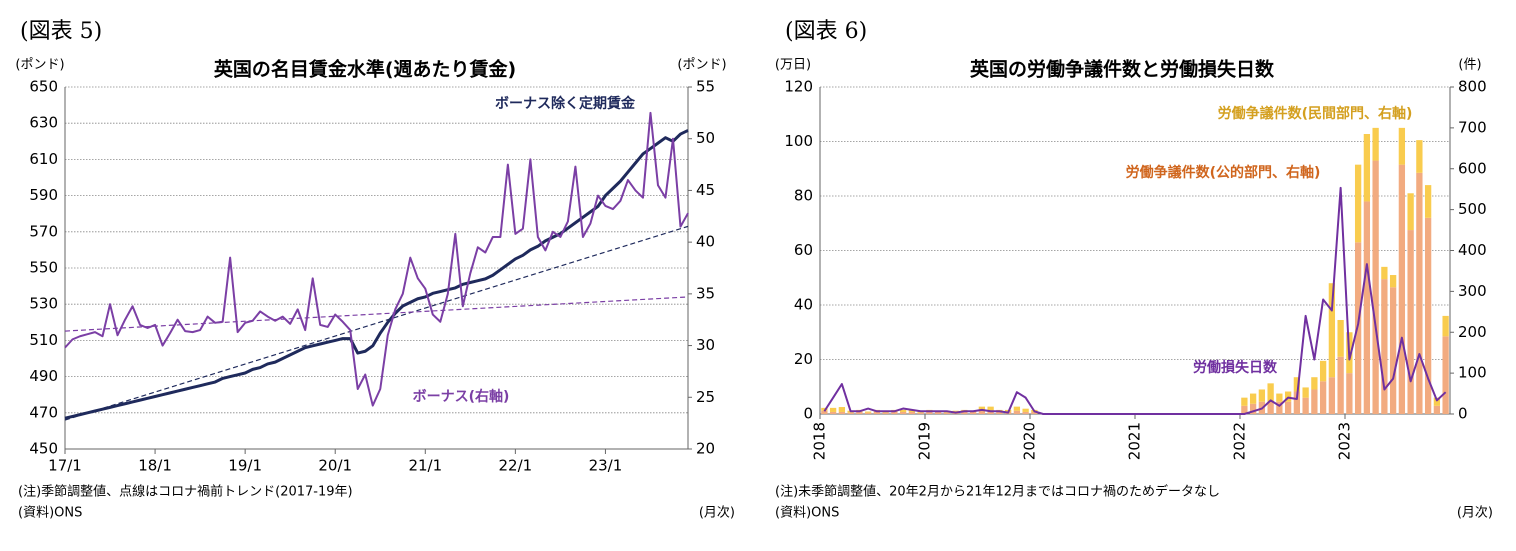 The image size is (1516, 551). What do you see at coordinates (1472, 373) in the screenshot?
I see `y2-tick-label: 100` at bounding box center [1472, 373].